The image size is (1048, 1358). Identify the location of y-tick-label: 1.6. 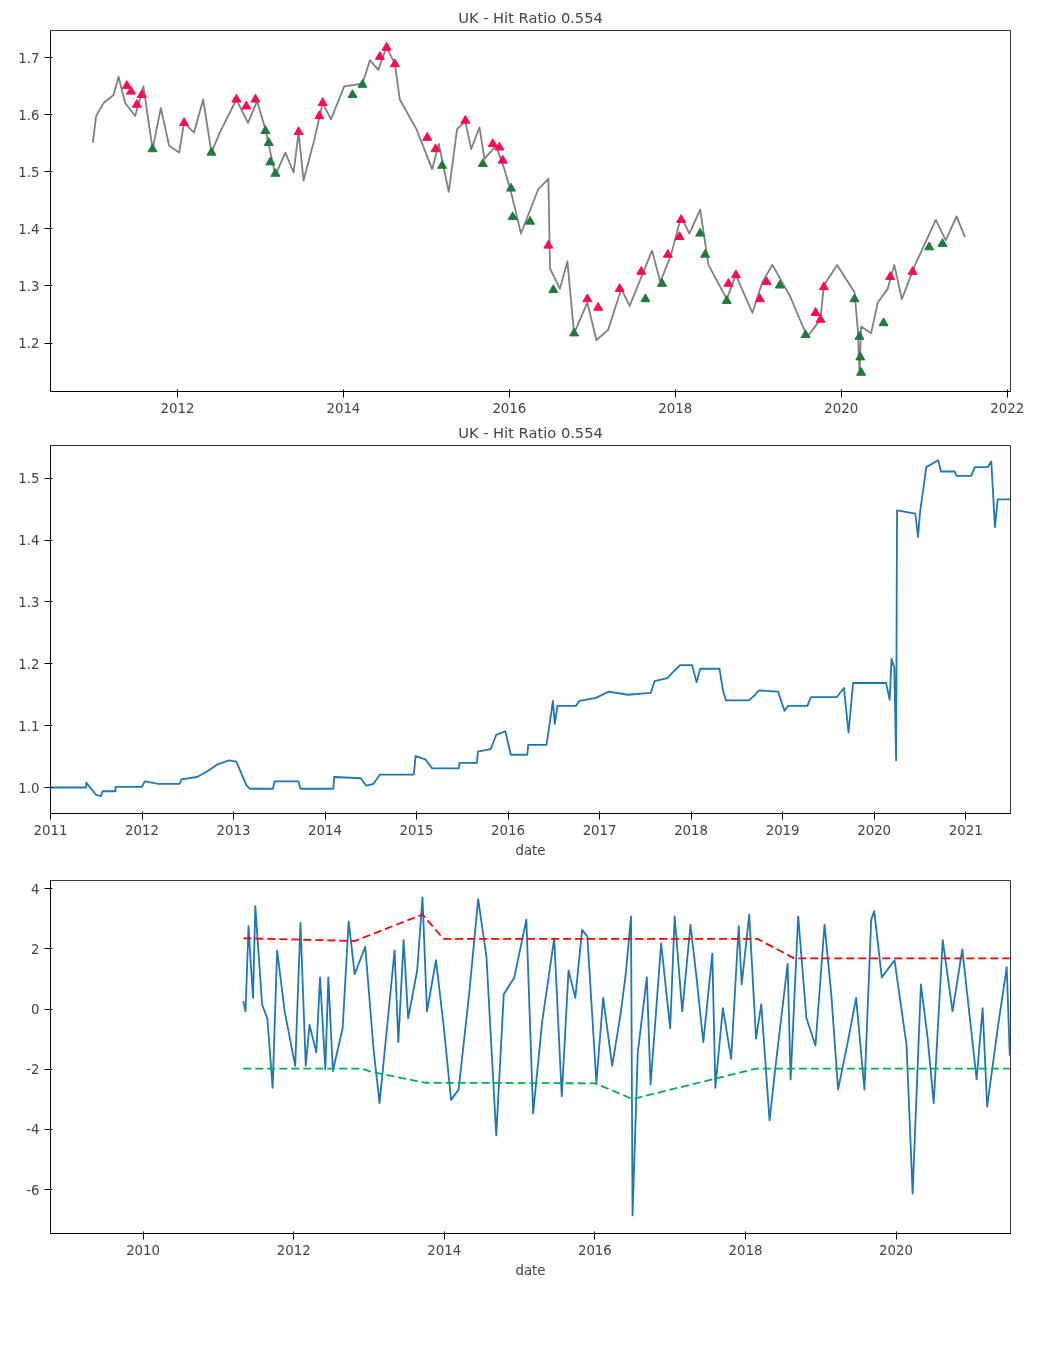
(29, 115).